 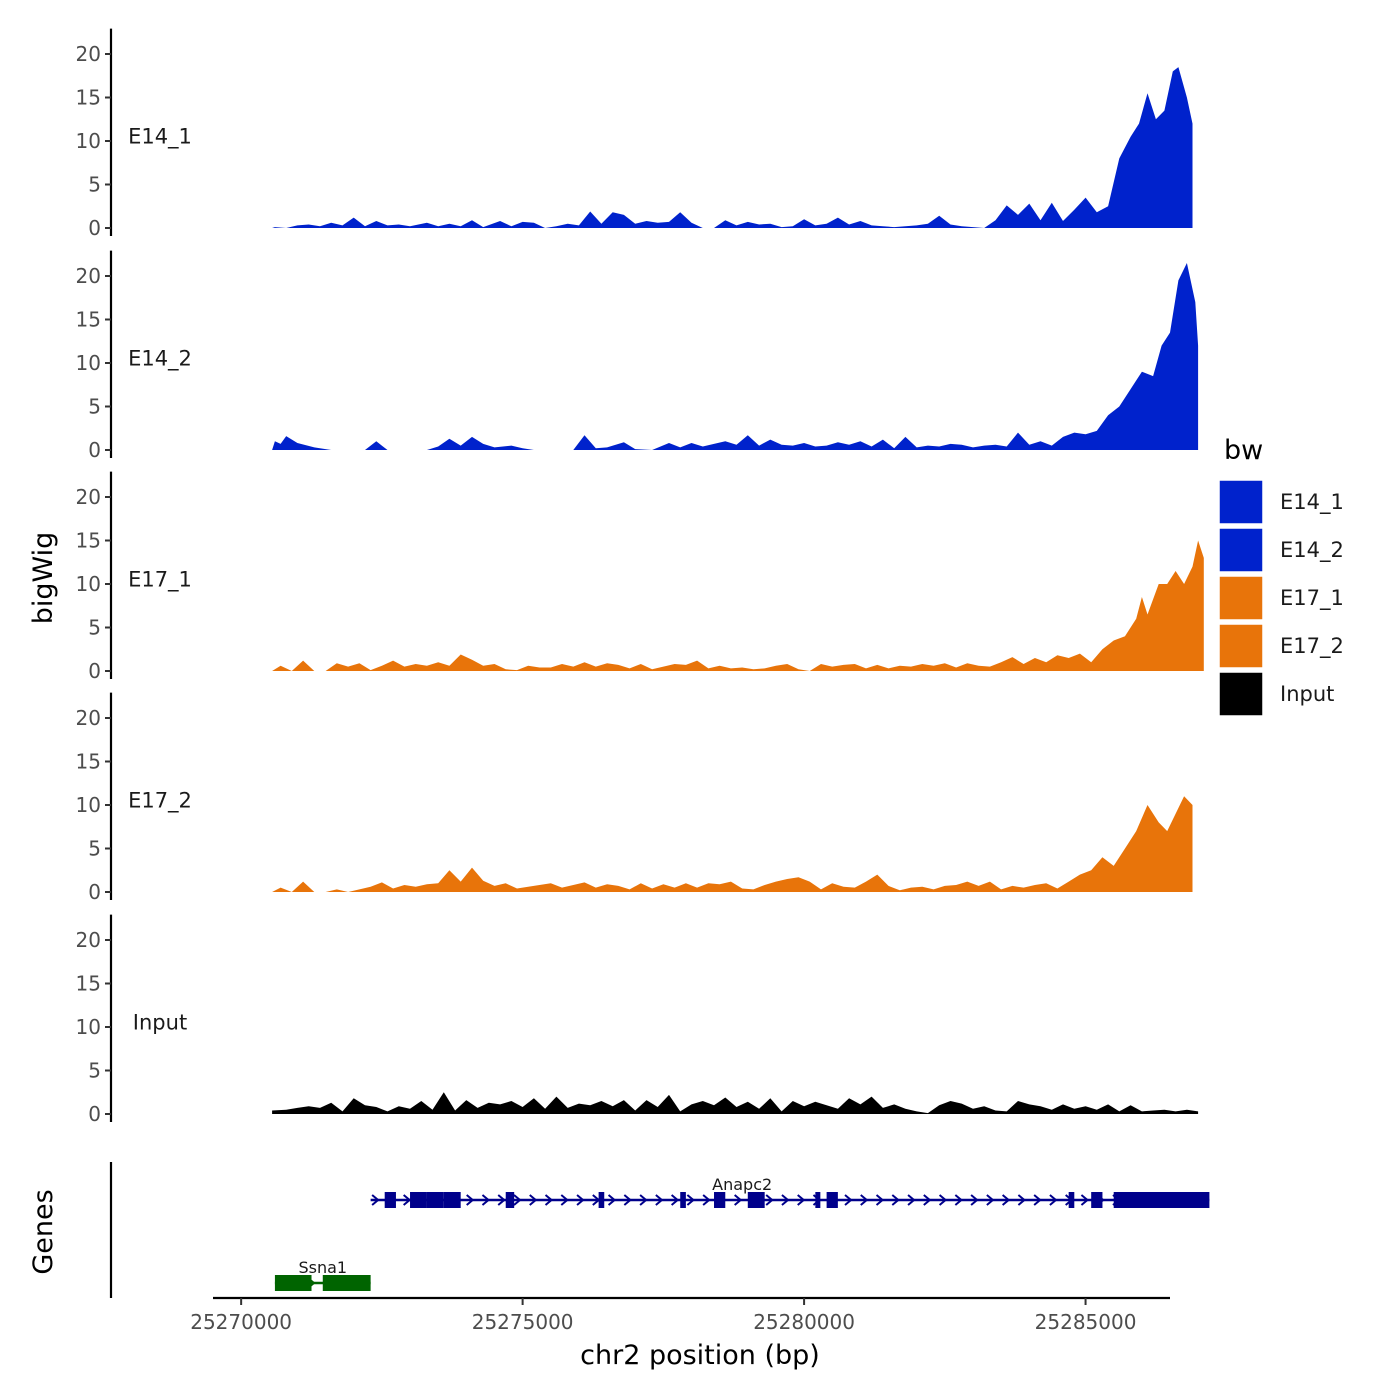 What do you see at coordinates (322, 1267) in the screenshot?
I see `gene-label-ssna1: Ssna1` at bounding box center [322, 1267].